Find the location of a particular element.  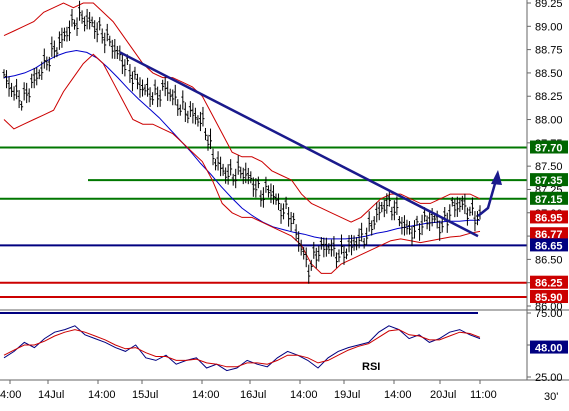

rsi-current-label: 48.00 is located at coordinates (549, 347).